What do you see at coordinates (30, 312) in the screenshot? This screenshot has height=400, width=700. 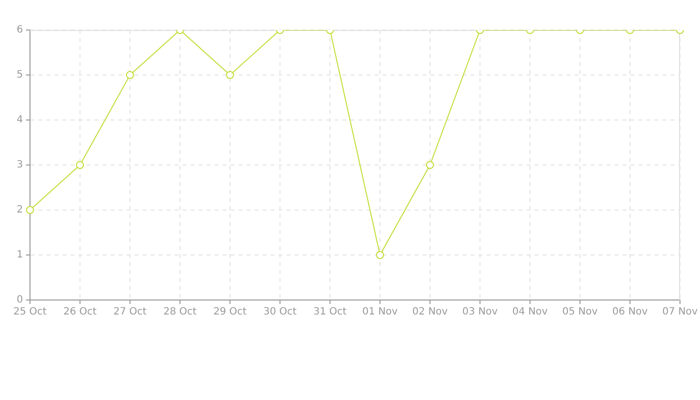 I see `x-tick-label: 25 Oct` at bounding box center [30, 312].